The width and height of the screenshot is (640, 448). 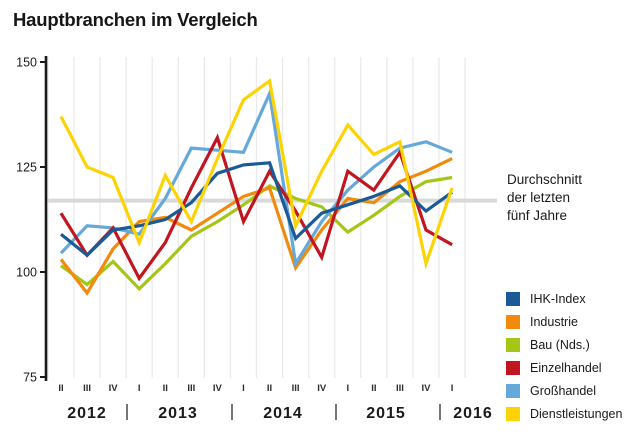 What do you see at coordinates (473, 413) in the screenshot?
I see `year-label: 2016` at bounding box center [473, 413].